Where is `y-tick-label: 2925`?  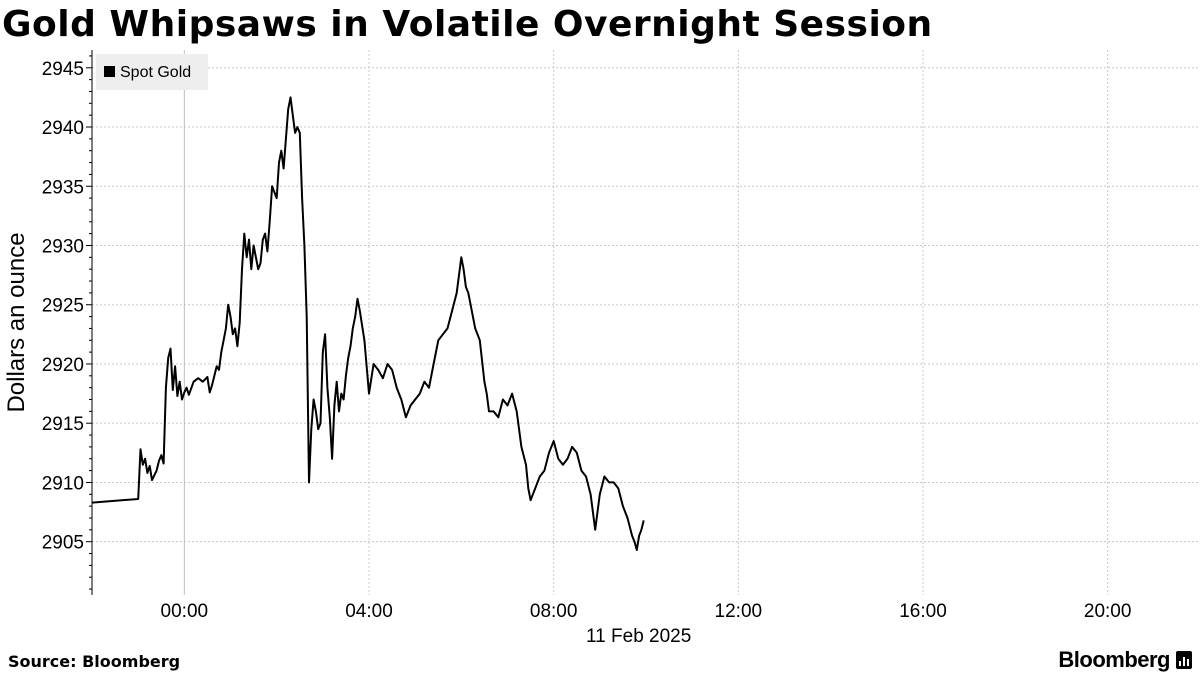 y-tick-label: 2925 is located at coordinates (63, 306).